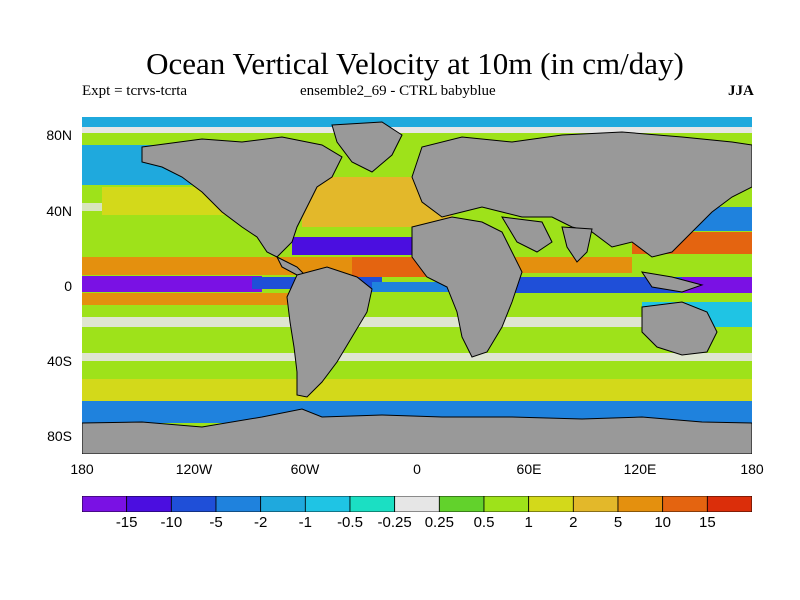 The width and height of the screenshot is (800, 600). What do you see at coordinates (528, 522) in the screenshot?
I see `colorbar-label: 1` at bounding box center [528, 522].